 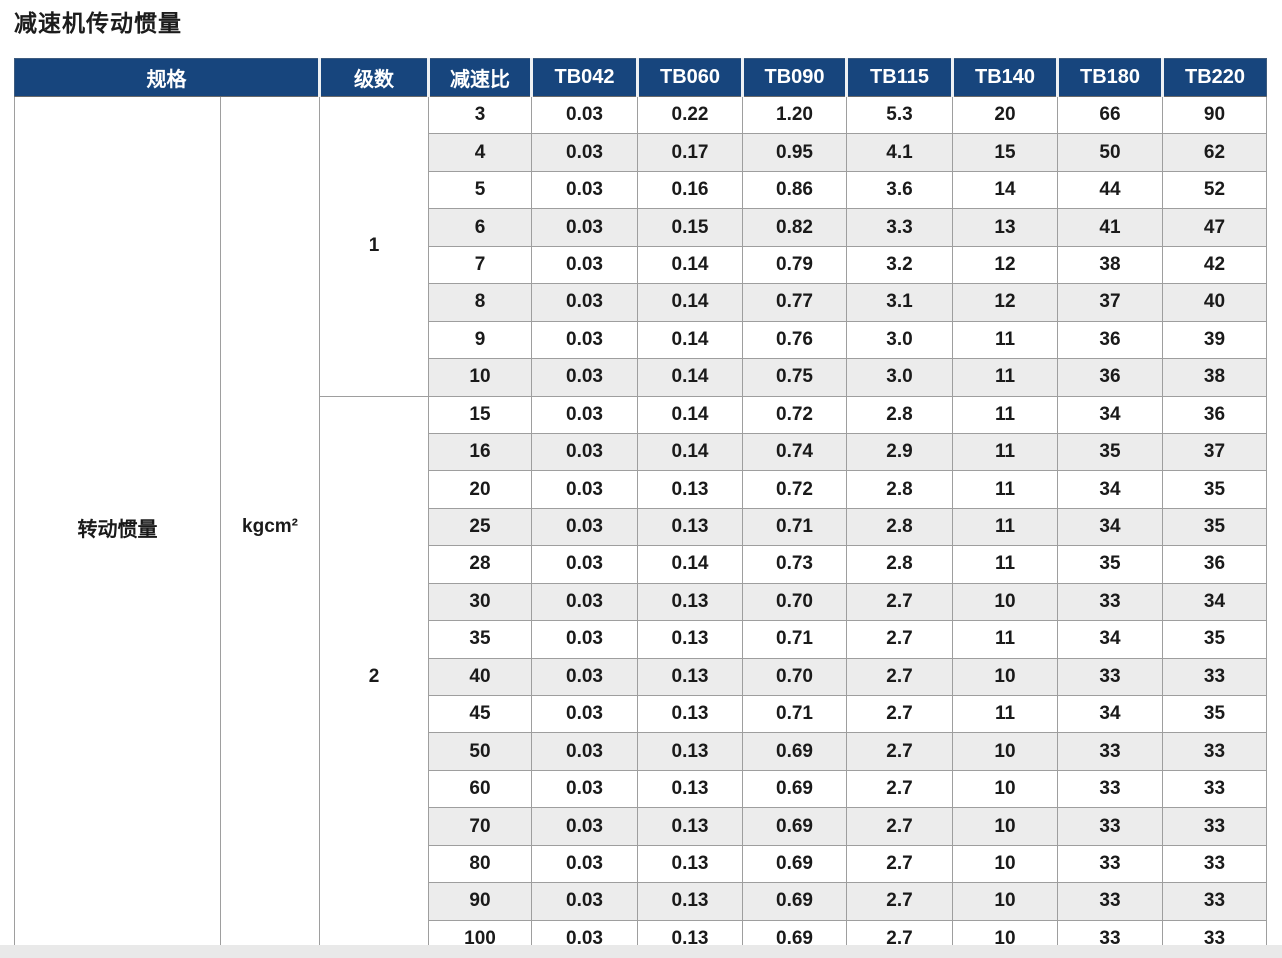 What do you see at coordinates (480, 901) in the screenshot?
I see `ratio-cell: 90` at bounding box center [480, 901].